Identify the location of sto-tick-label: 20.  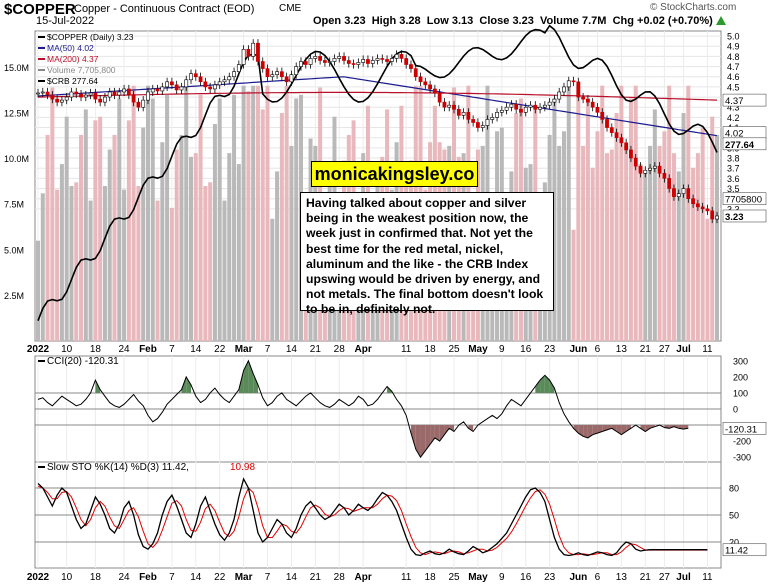
(734, 543).